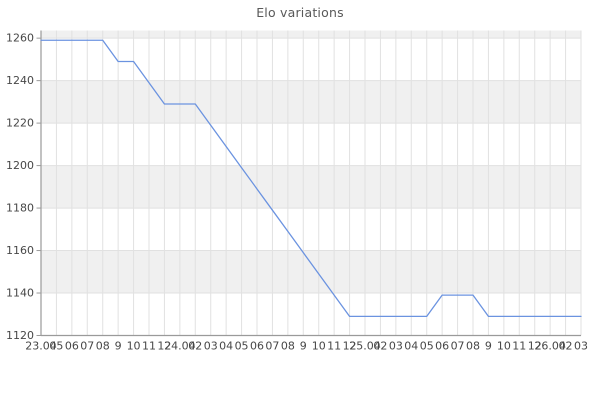 This screenshot has height=400, width=600. What do you see at coordinates (20, 335) in the screenshot?
I see `y-tick-label: 1120` at bounding box center [20, 335].